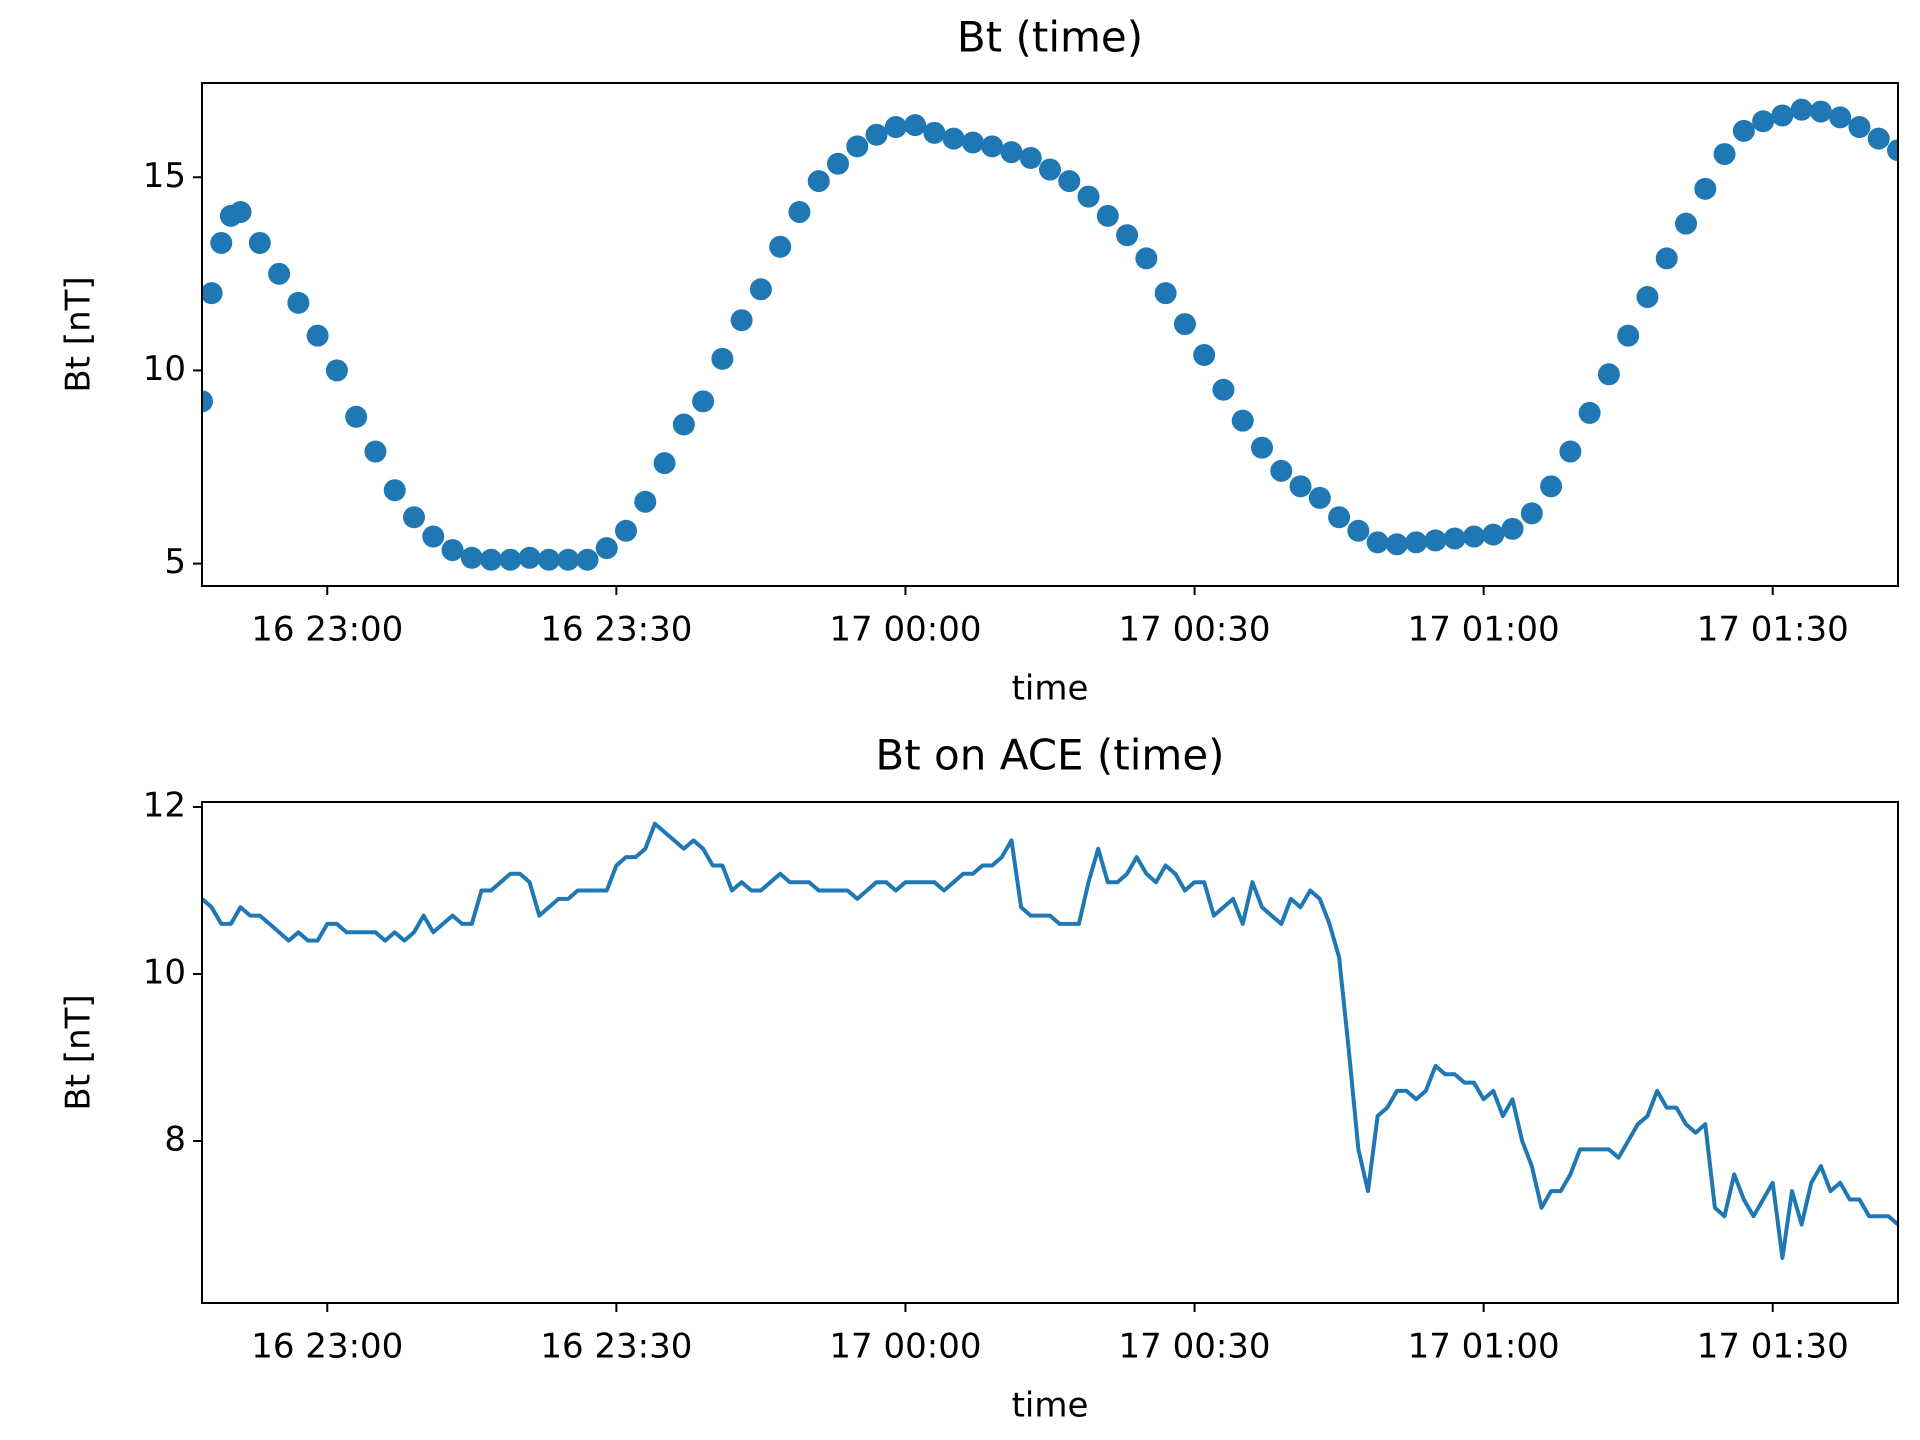  What do you see at coordinates (175, 562) in the screenshot?
I see `y-tick-label: 5` at bounding box center [175, 562].